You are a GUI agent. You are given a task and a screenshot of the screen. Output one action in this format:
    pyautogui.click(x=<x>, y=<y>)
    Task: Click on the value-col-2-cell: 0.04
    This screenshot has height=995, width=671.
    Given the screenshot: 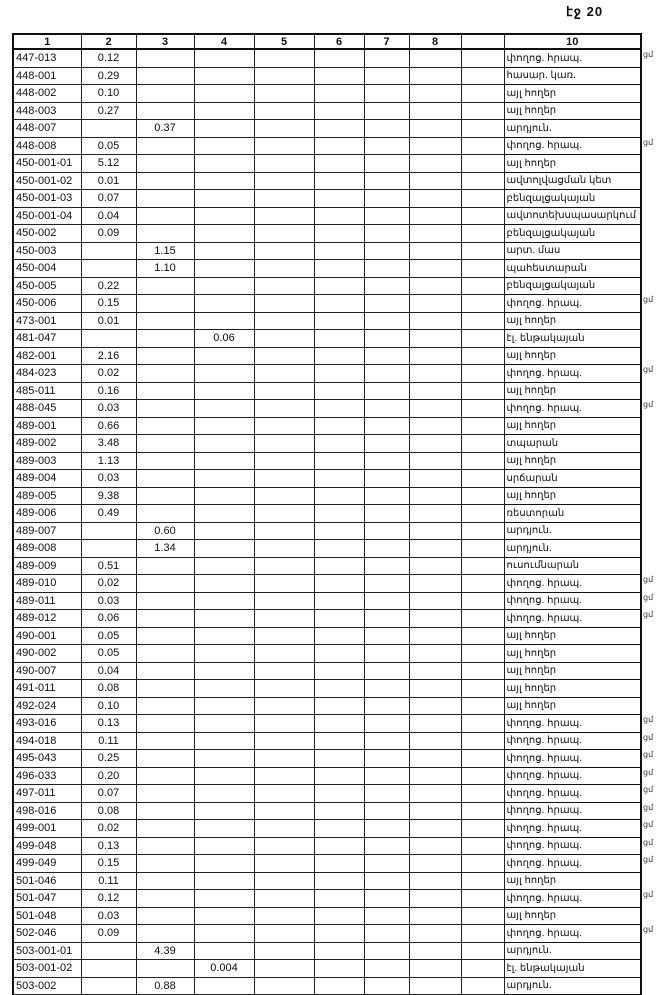 What is the action you would take?
    pyautogui.click(x=108, y=670)
    